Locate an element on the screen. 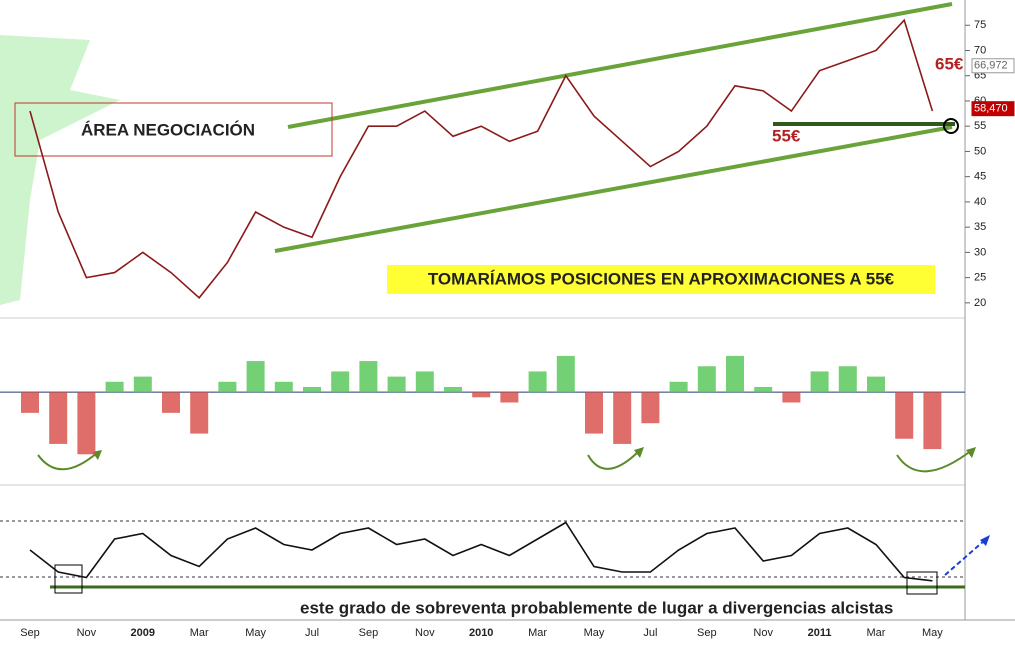  y-tick-label: 20 is located at coordinates (980, 303).